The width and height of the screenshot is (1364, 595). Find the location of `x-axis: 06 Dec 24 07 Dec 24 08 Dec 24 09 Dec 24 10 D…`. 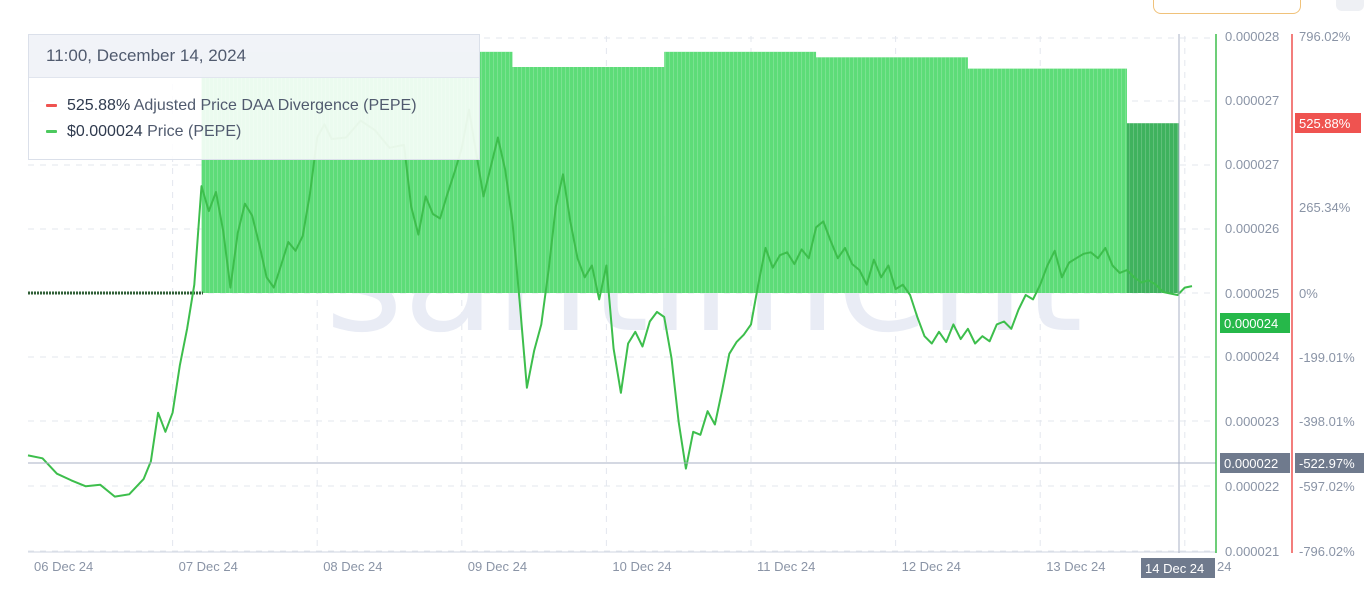

x-axis: 06 Dec 24 07 Dec 24 08 Dec 24 09 Dec 24 10 D… is located at coordinates (632, 566).